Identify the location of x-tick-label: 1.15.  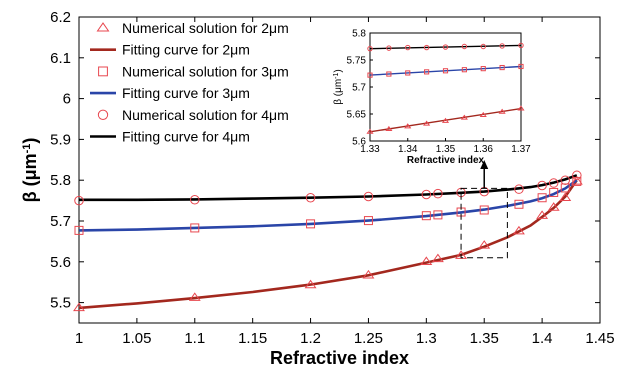
(252, 338).